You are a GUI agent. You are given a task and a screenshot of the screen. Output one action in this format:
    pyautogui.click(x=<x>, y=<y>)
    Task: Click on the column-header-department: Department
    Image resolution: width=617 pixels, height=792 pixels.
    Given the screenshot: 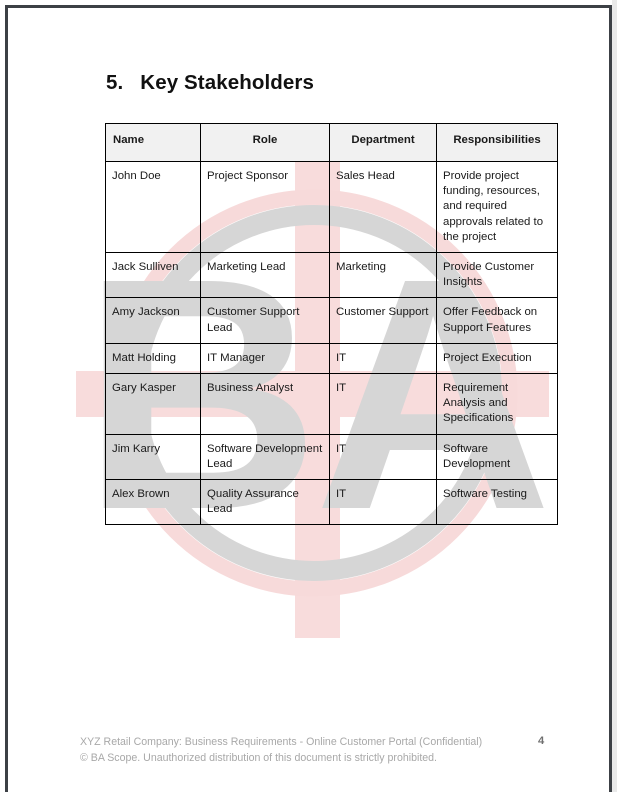 What is the action you would take?
    pyautogui.click(x=383, y=142)
    